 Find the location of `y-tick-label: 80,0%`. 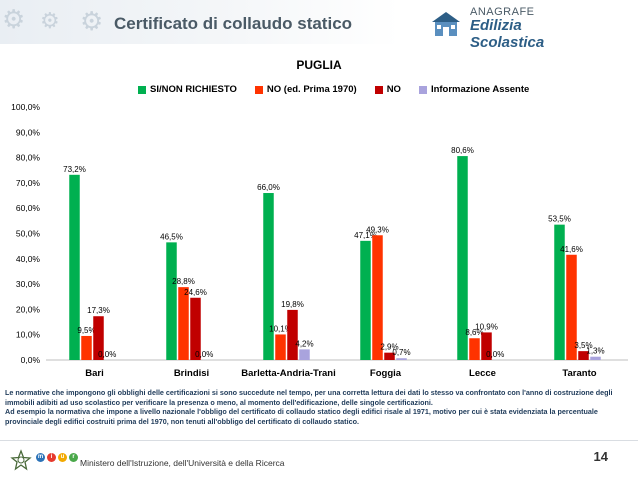

y-tick-label: 80,0% is located at coordinates (28, 158).